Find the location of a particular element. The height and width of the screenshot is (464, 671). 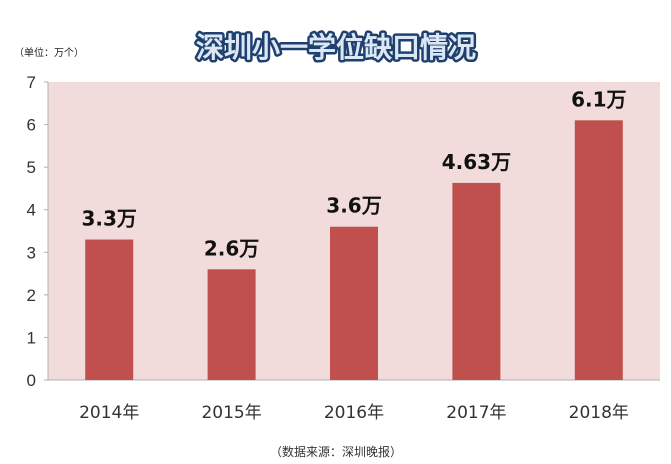

y-tick-label: 2 is located at coordinates (31, 295).